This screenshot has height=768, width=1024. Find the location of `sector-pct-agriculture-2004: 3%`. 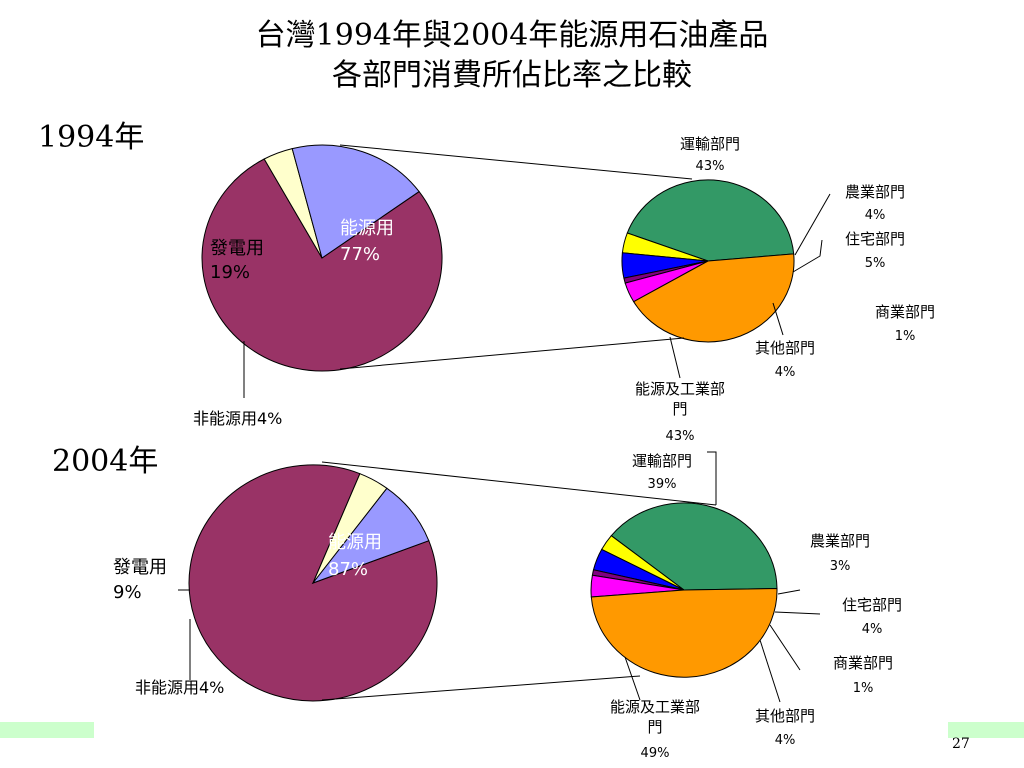

sector-pct-agriculture-2004: 3% is located at coordinates (840, 566).